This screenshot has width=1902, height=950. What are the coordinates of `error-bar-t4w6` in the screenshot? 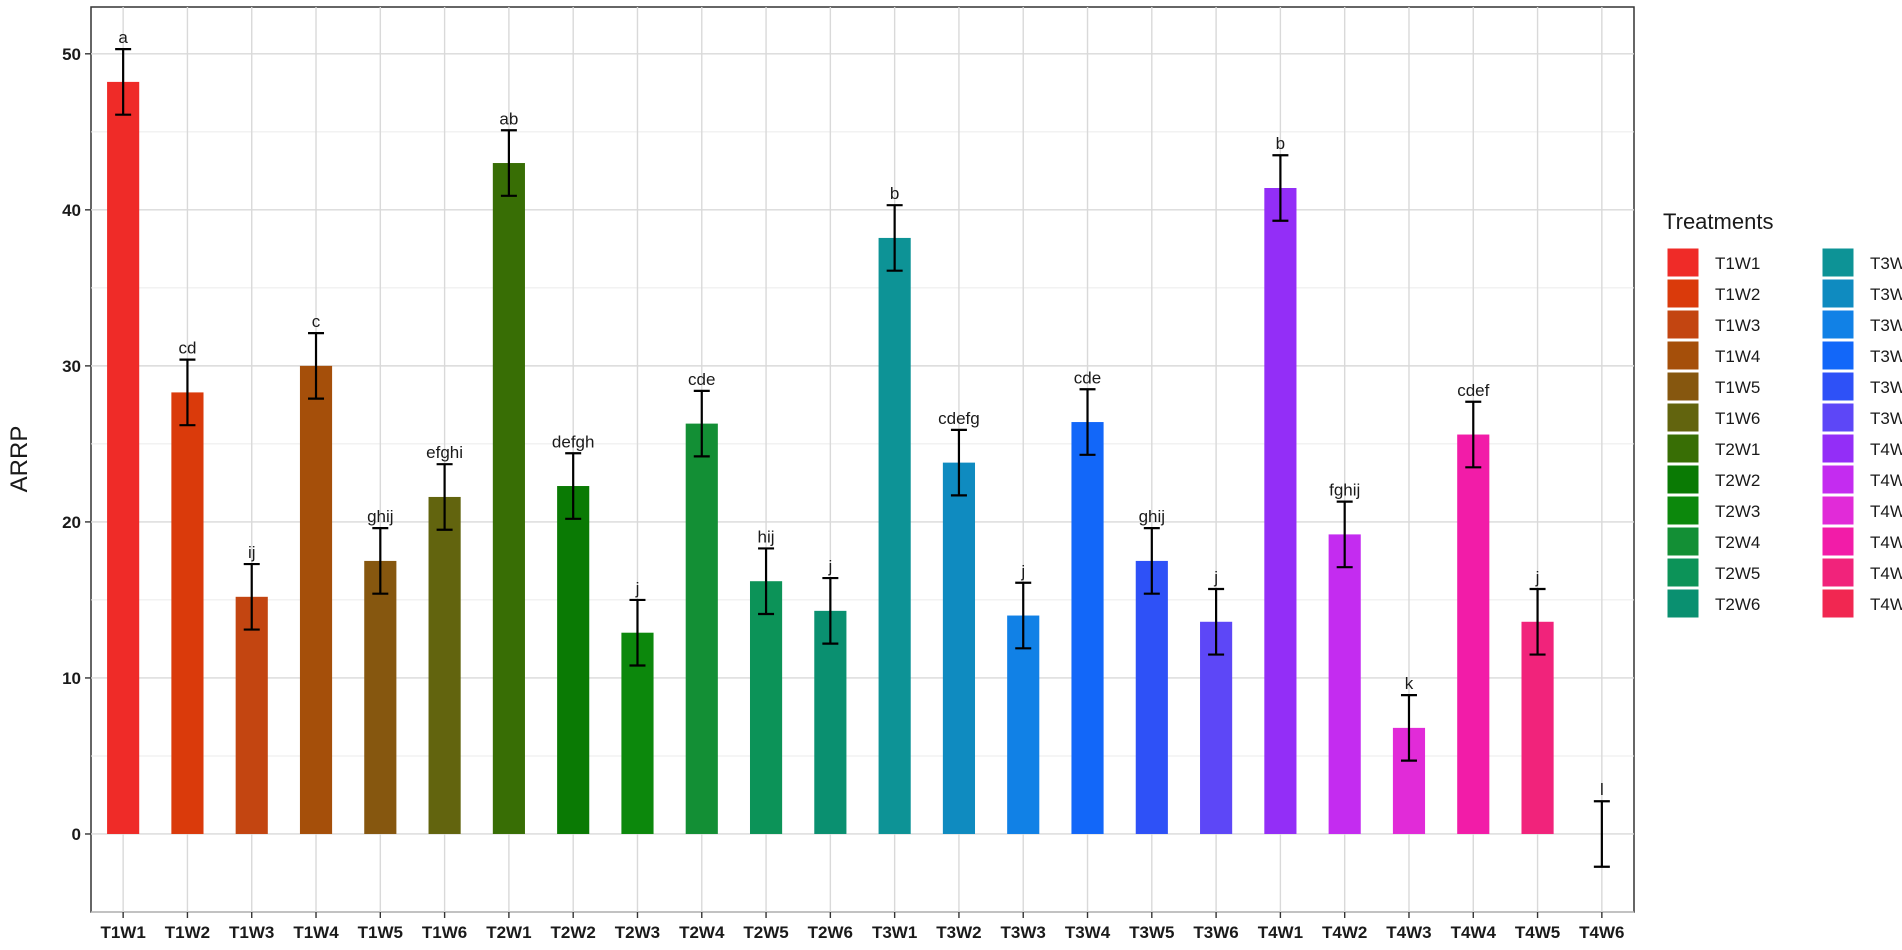 It's located at (1601, 834).